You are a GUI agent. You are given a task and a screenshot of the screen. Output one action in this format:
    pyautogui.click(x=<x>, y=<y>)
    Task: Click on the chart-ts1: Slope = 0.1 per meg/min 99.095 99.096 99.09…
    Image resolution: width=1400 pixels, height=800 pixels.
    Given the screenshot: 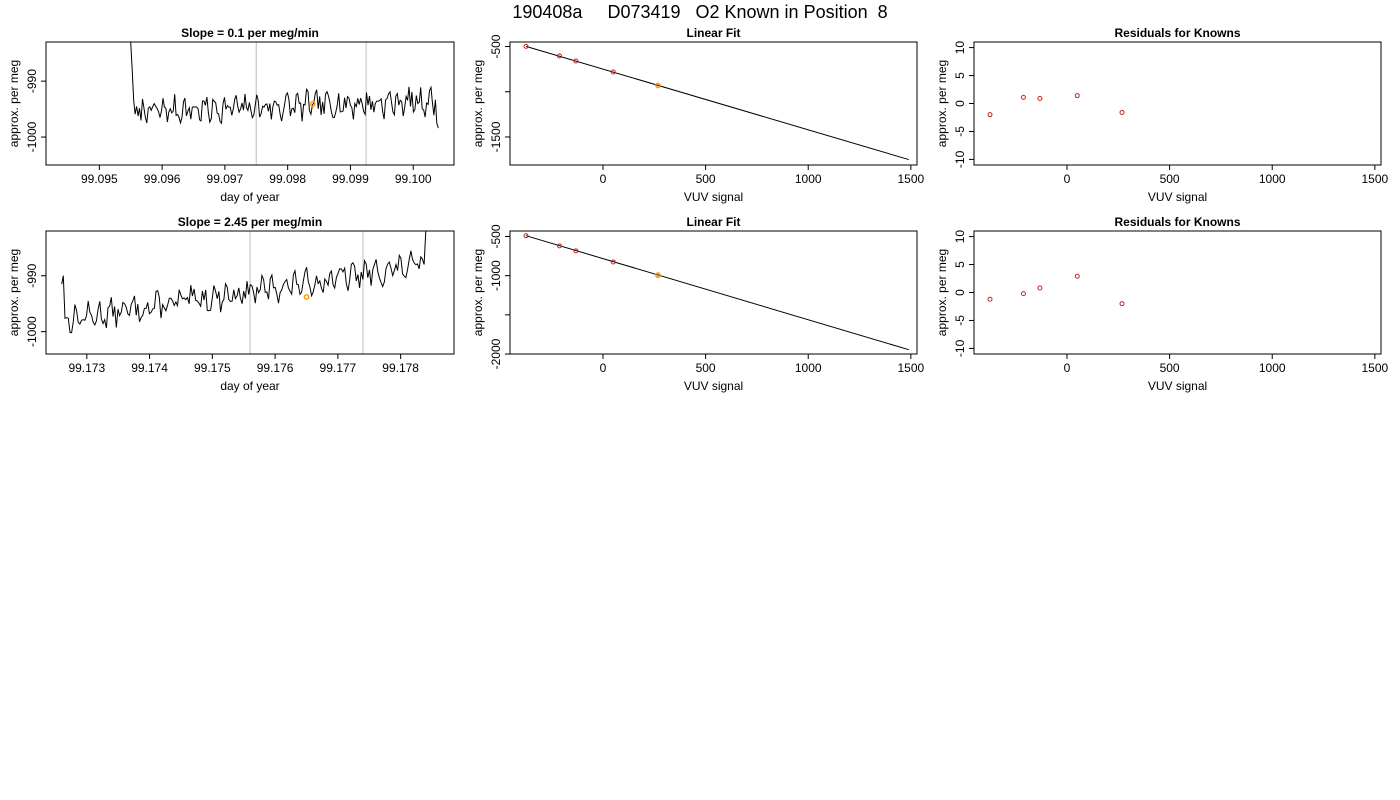 What is the action you would take?
    pyautogui.click(x=231, y=115)
    